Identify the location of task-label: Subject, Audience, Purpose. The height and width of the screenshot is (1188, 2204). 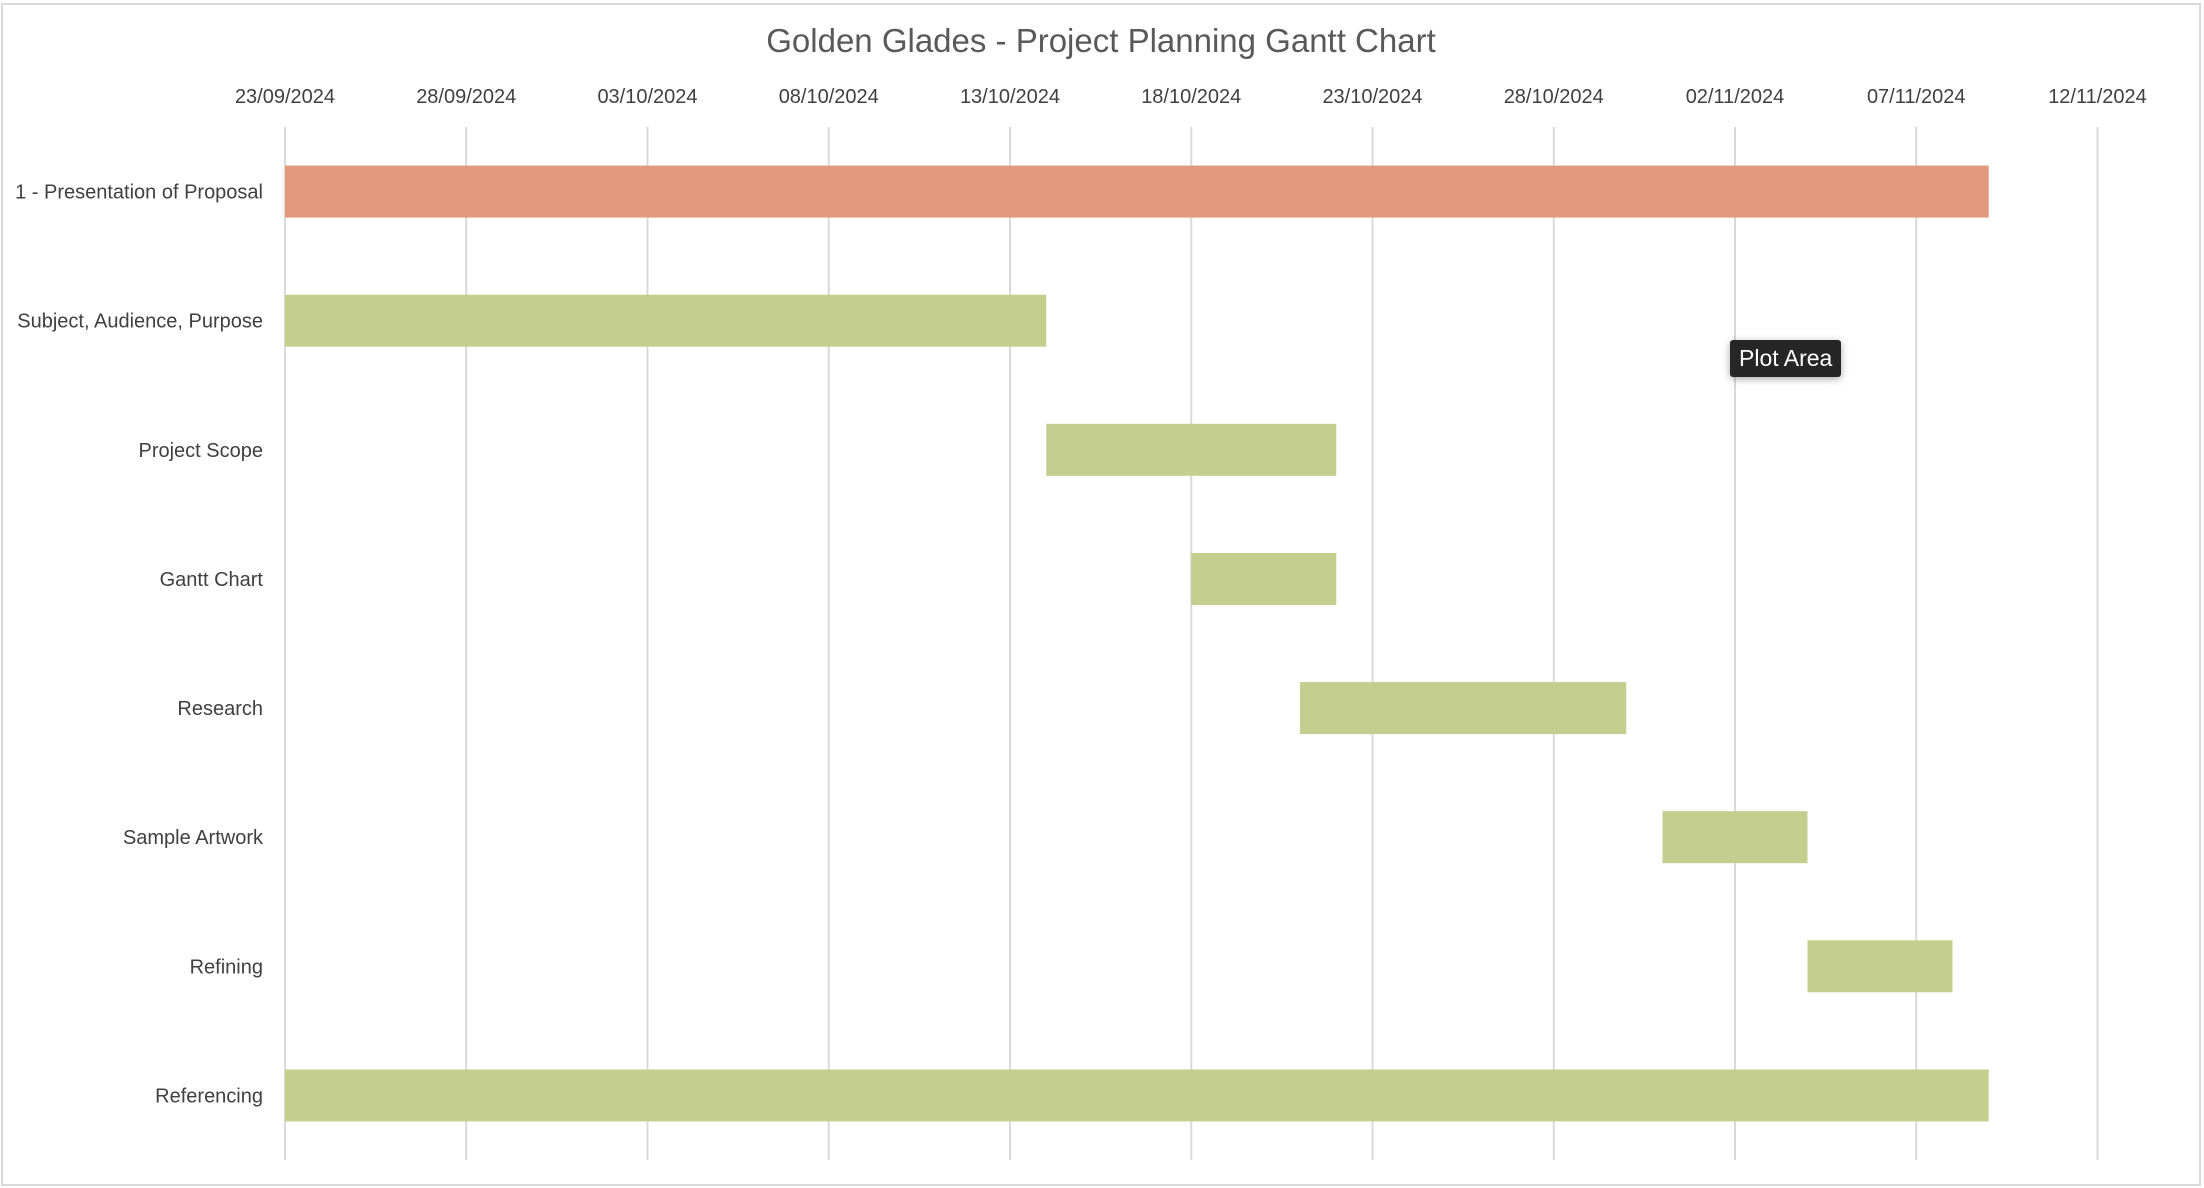
(140, 322).